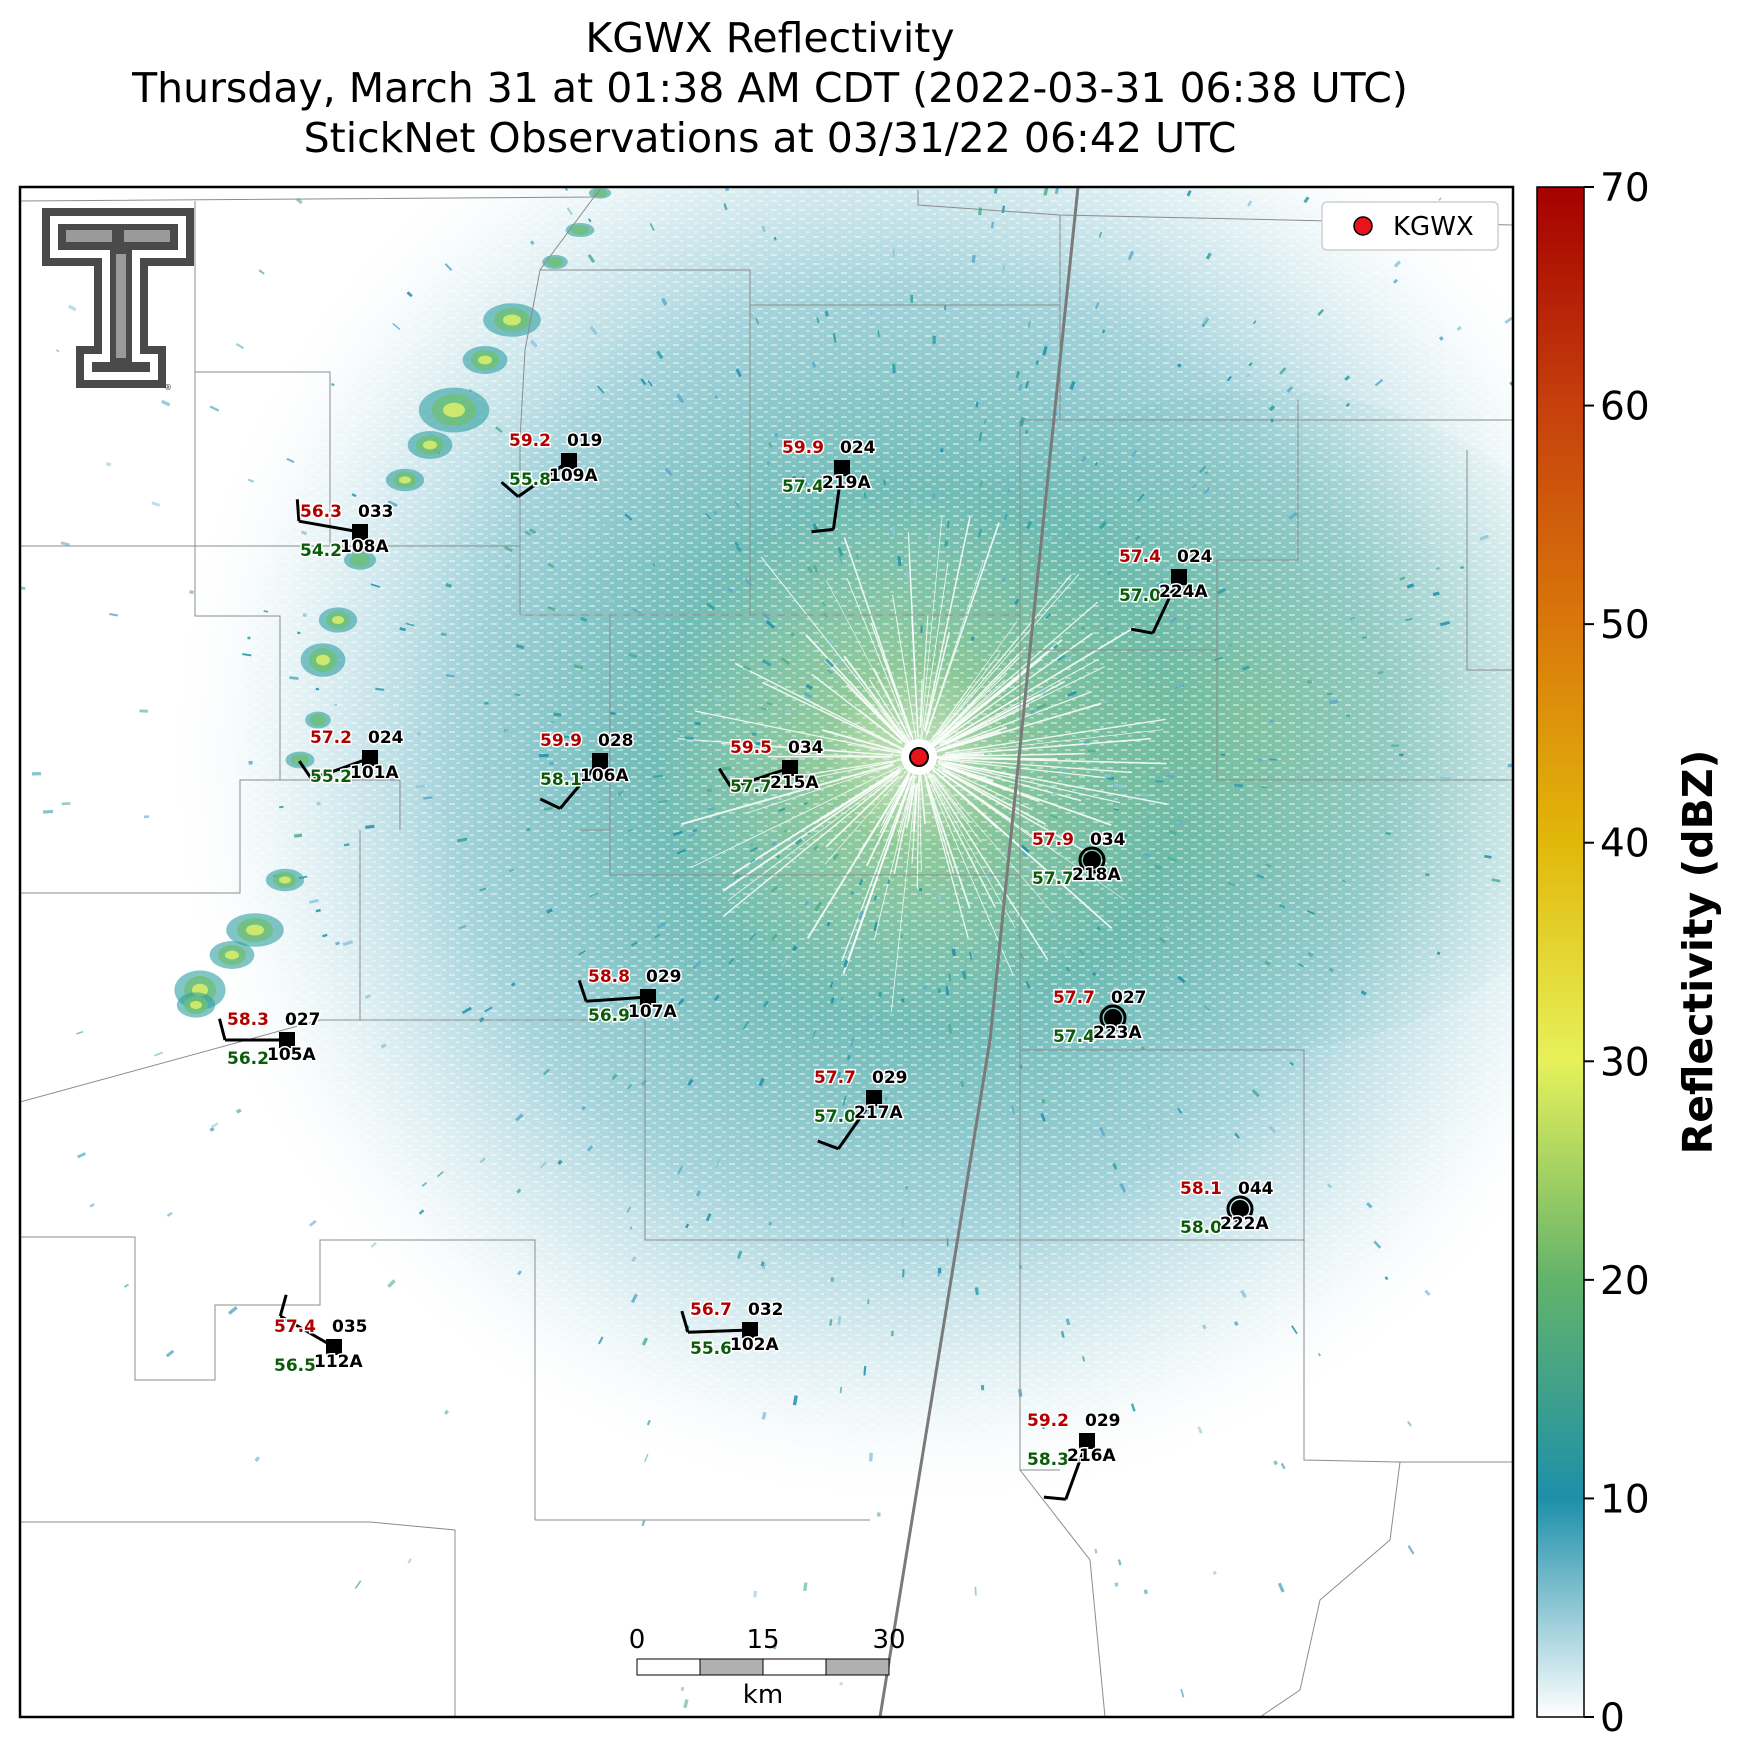 This screenshot has width=1738, height=1741. What do you see at coordinates (1612, 1718) in the screenshot?
I see `colorbar-tick-label: 0` at bounding box center [1612, 1718].